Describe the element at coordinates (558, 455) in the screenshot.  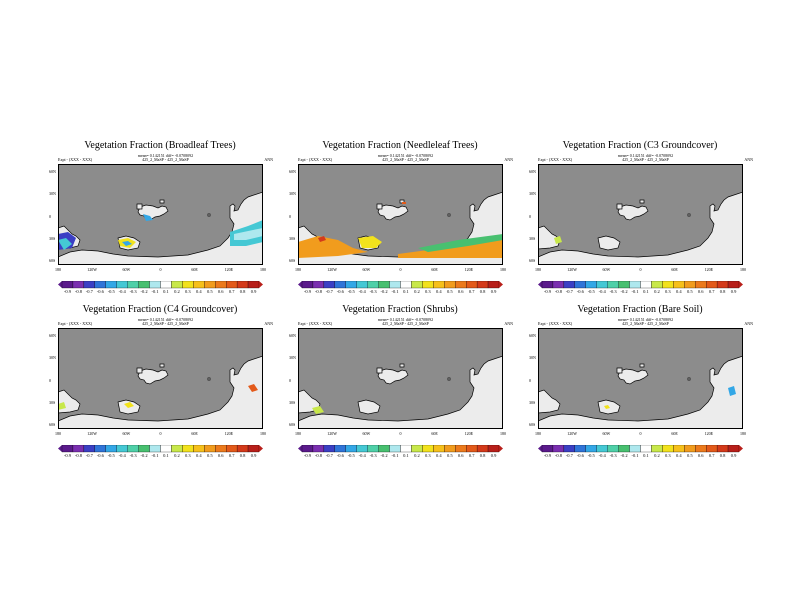
I see `colorbar-label: -0.8` at that location.